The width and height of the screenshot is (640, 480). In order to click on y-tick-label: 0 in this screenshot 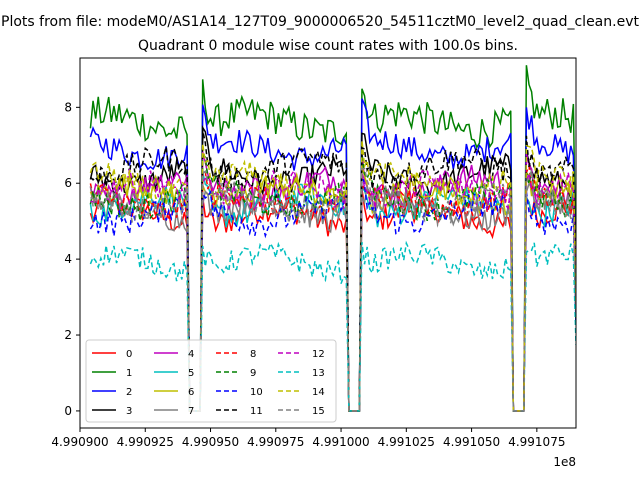, I will do `click(68, 411)`.